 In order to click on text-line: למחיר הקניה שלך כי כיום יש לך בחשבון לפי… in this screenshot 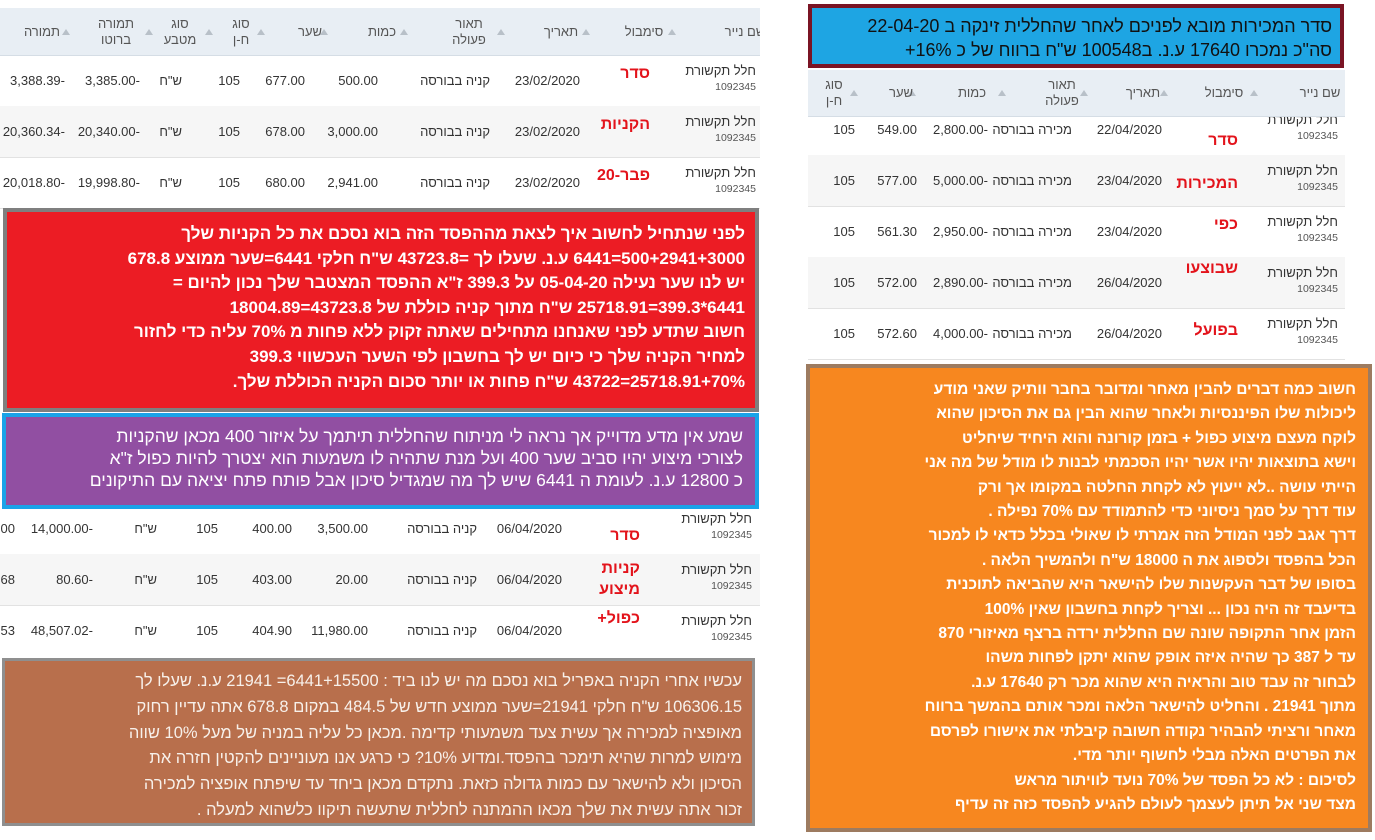, I will do `click(497, 356)`.